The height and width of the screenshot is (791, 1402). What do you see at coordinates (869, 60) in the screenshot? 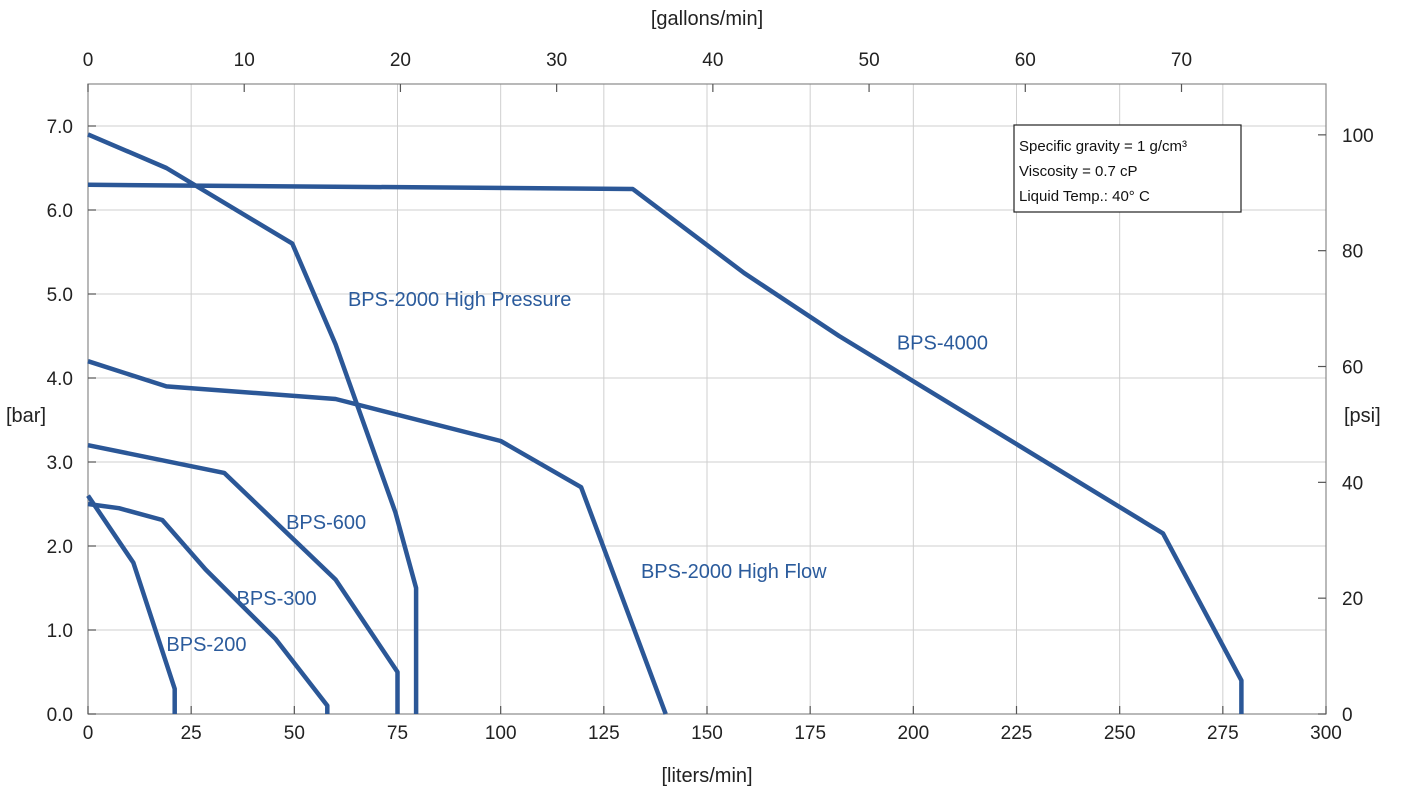
I see `x2-tick-label: 50` at bounding box center [869, 60].